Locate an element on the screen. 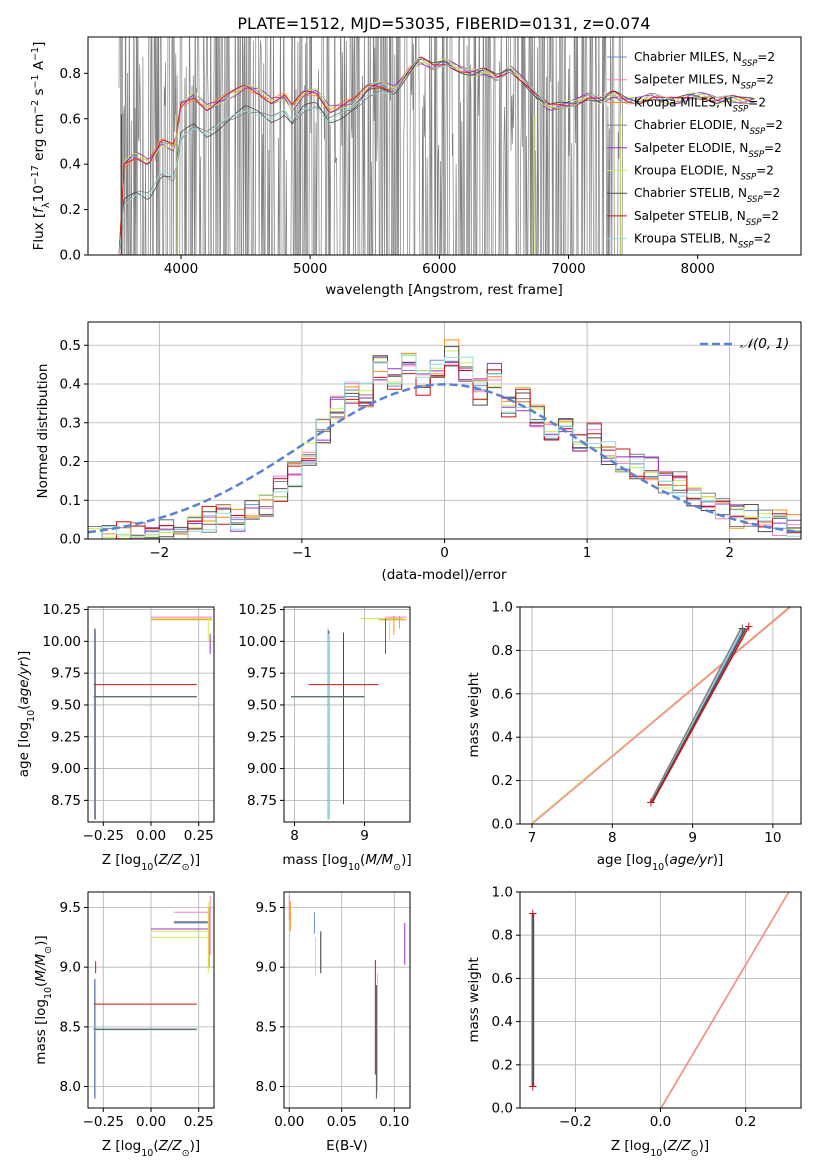 Image resolution: width=819 pixels, height=1170 pixels. label-part: Normed distribution is located at coordinates (43, 431).